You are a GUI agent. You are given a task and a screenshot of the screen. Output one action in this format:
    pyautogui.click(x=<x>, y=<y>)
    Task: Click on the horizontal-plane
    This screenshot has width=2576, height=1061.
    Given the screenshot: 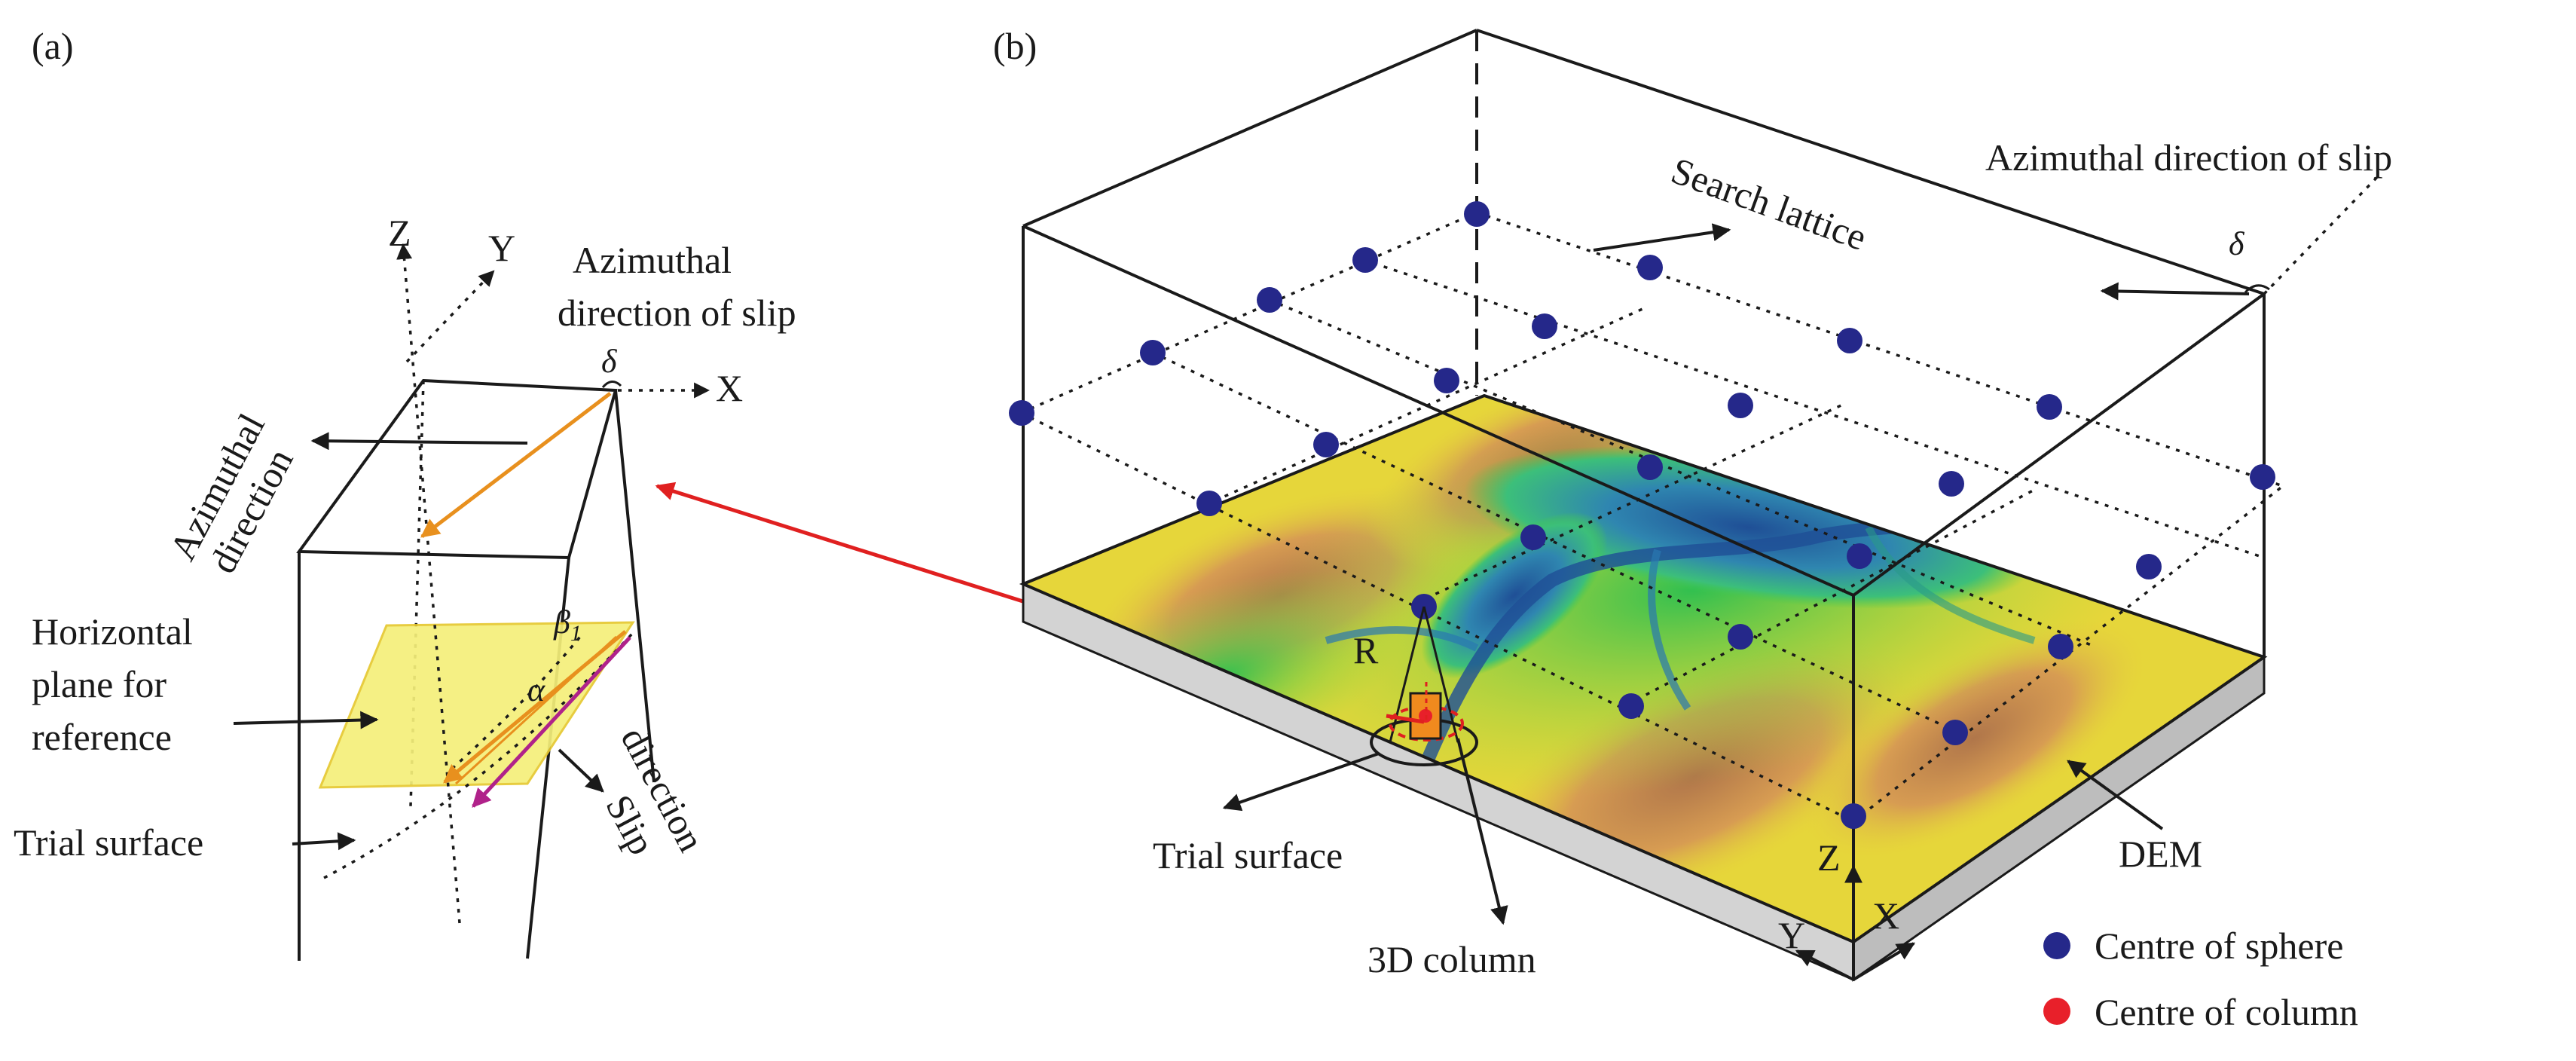 What is the action you would take?
    pyautogui.click(x=476, y=705)
    